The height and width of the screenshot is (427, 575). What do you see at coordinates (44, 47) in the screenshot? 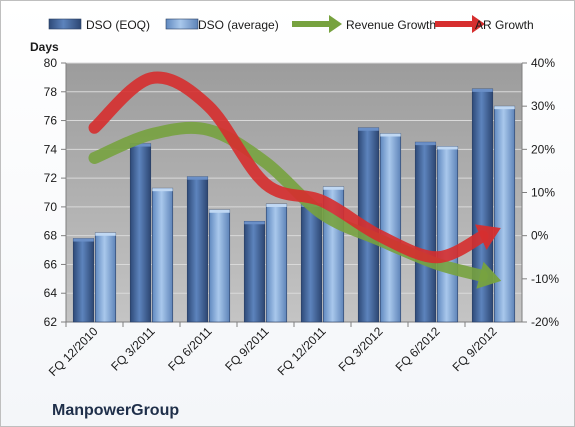
I see `y-axis-title: Days` at bounding box center [44, 47].